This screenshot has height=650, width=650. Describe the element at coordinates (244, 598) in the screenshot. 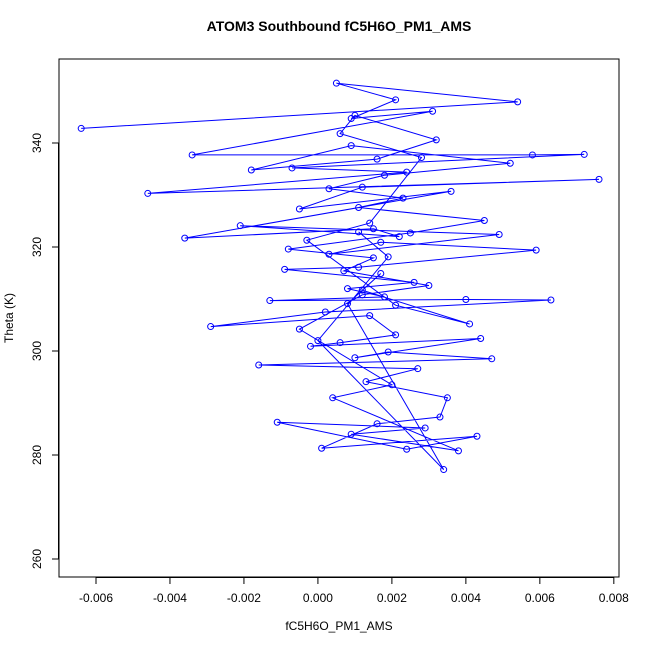

I see `x-tick-label: -0.002` at that location.